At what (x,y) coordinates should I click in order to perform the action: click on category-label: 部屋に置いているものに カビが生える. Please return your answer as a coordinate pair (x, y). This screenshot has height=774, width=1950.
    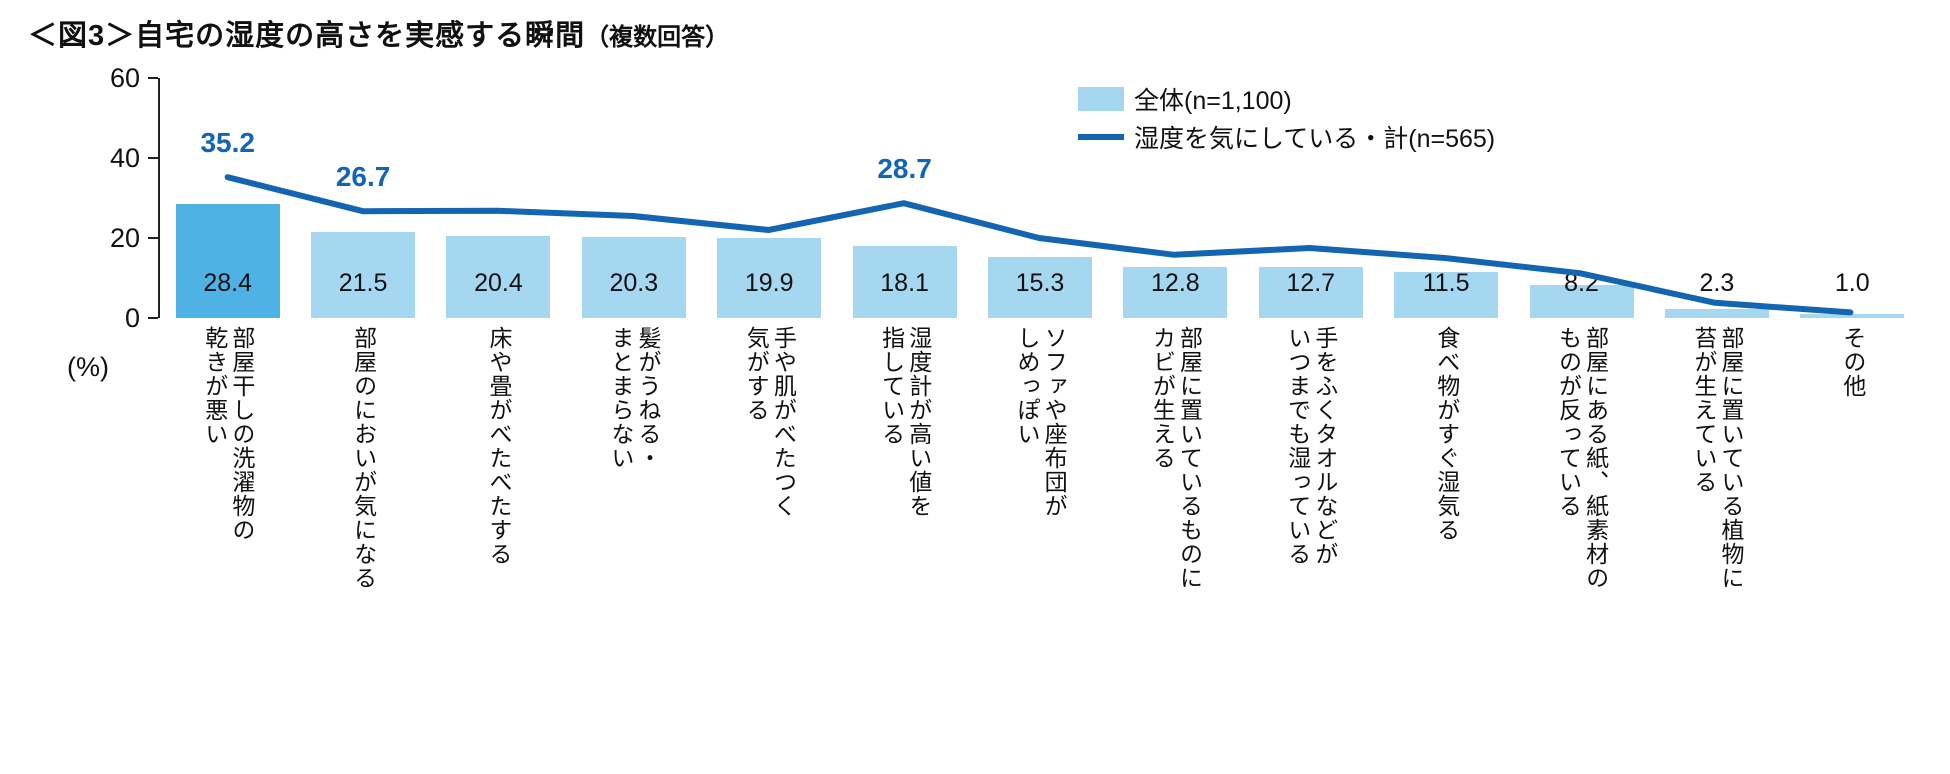
    Looking at the image, I should click on (1176, 458).